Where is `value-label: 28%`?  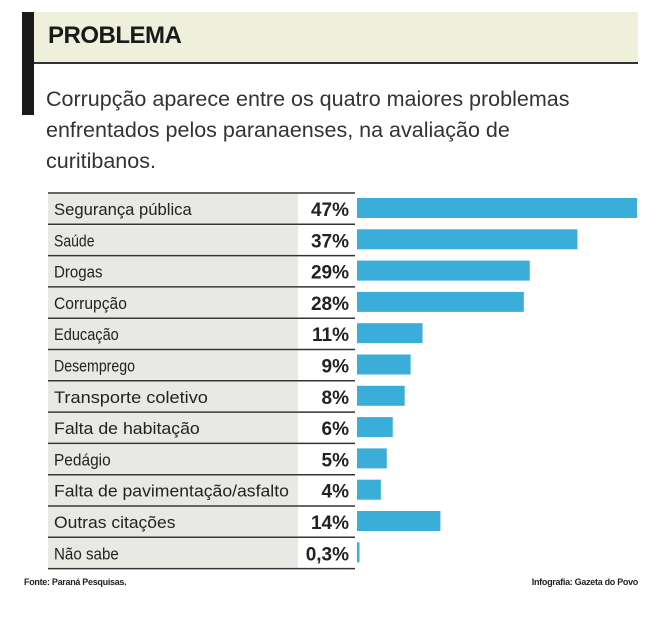 value-label: 28% is located at coordinates (330, 304).